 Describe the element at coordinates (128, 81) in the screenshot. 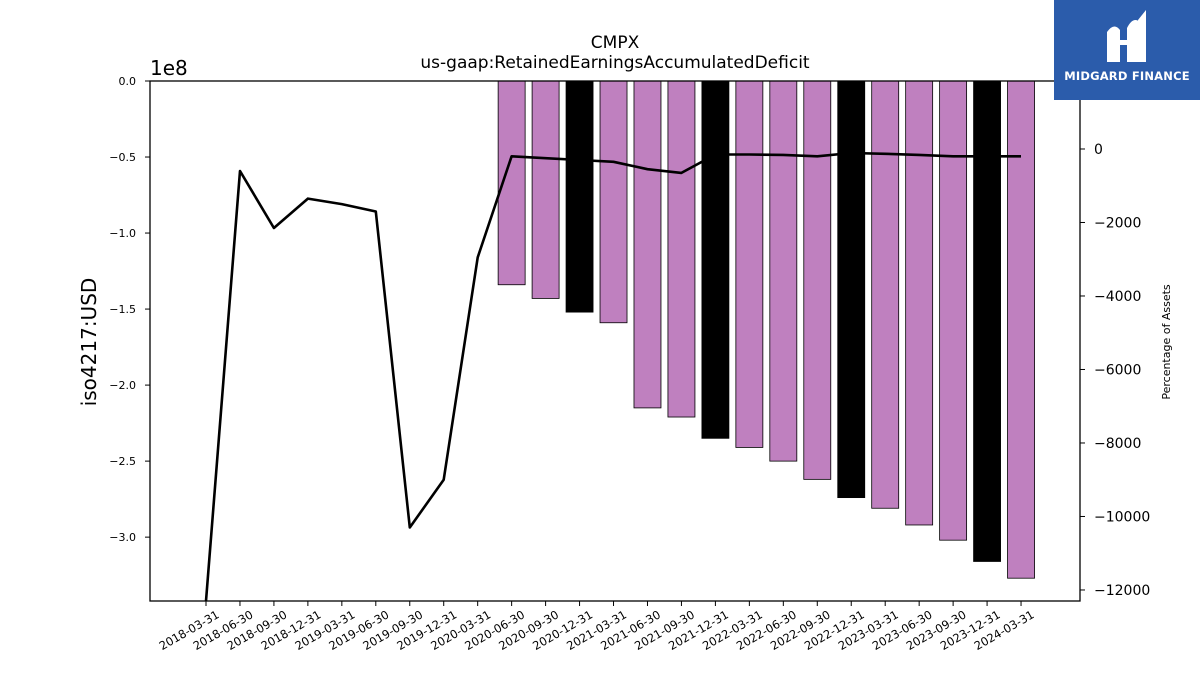

I see `y-tick-label: 0.0` at that location.